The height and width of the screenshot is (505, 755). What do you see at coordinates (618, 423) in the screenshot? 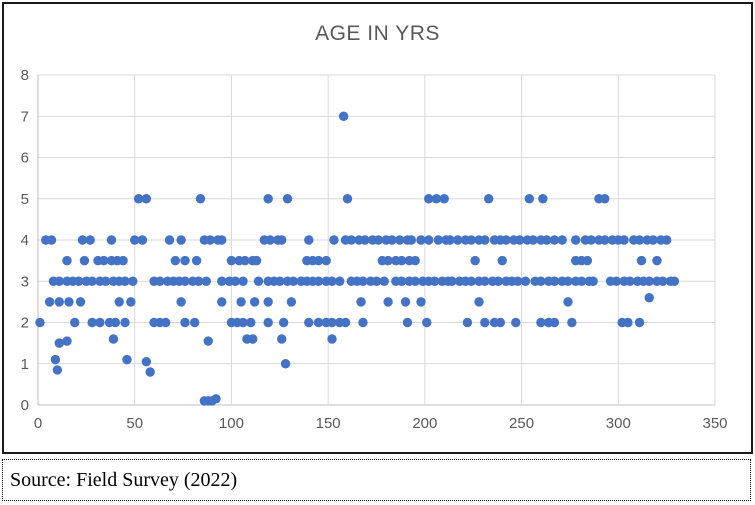
I see `x-tick-label: 300` at bounding box center [618, 423].